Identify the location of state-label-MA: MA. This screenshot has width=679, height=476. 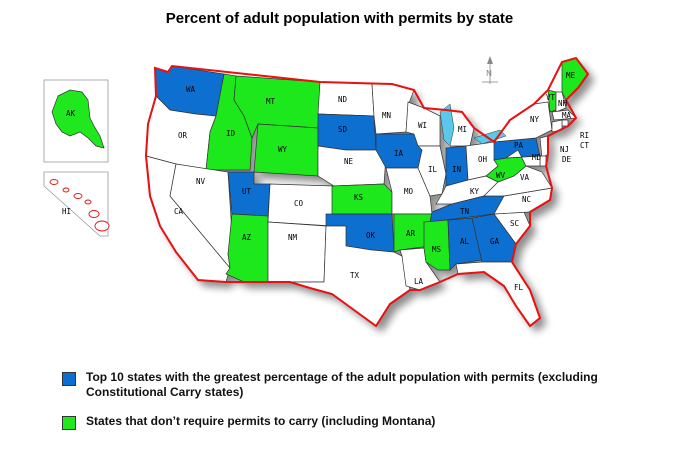
(567, 115).